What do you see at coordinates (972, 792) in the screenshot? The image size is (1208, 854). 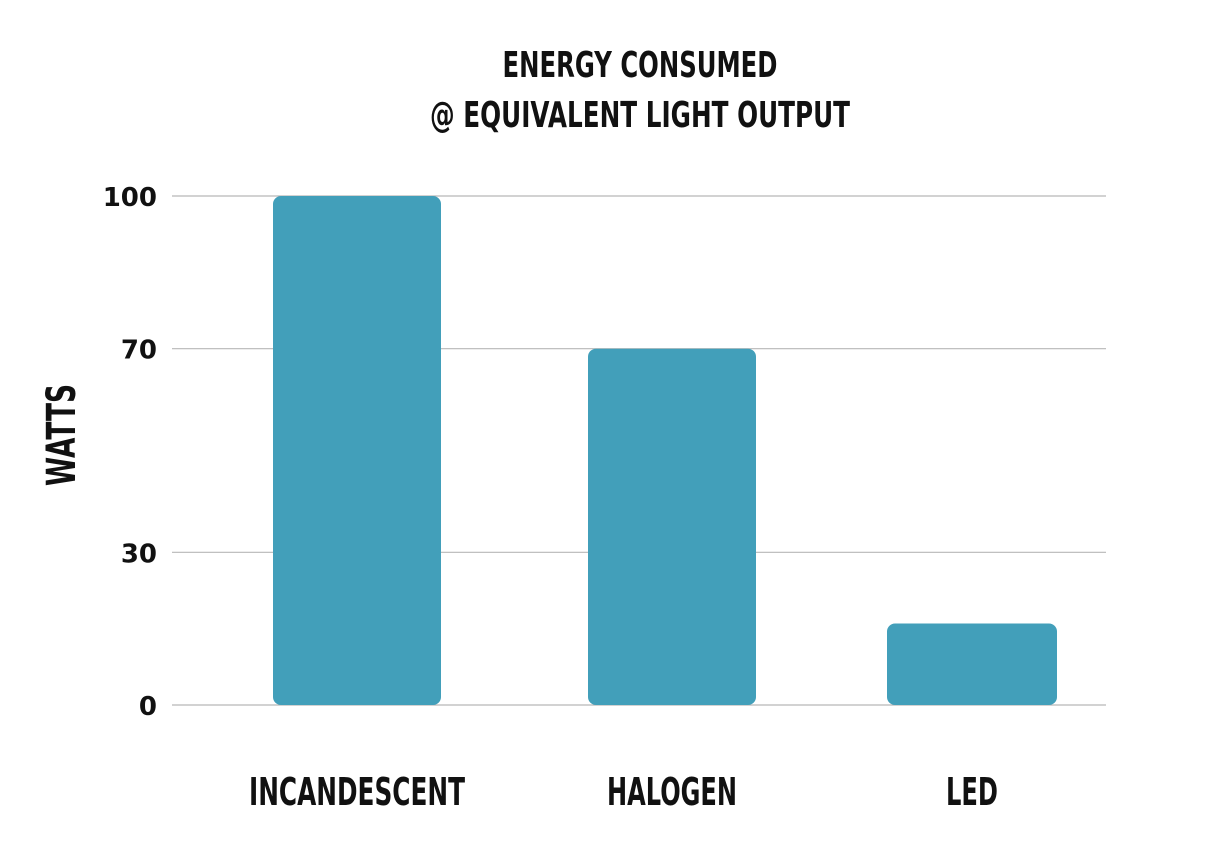 I see `x-tick-label: LED` at bounding box center [972, 792].